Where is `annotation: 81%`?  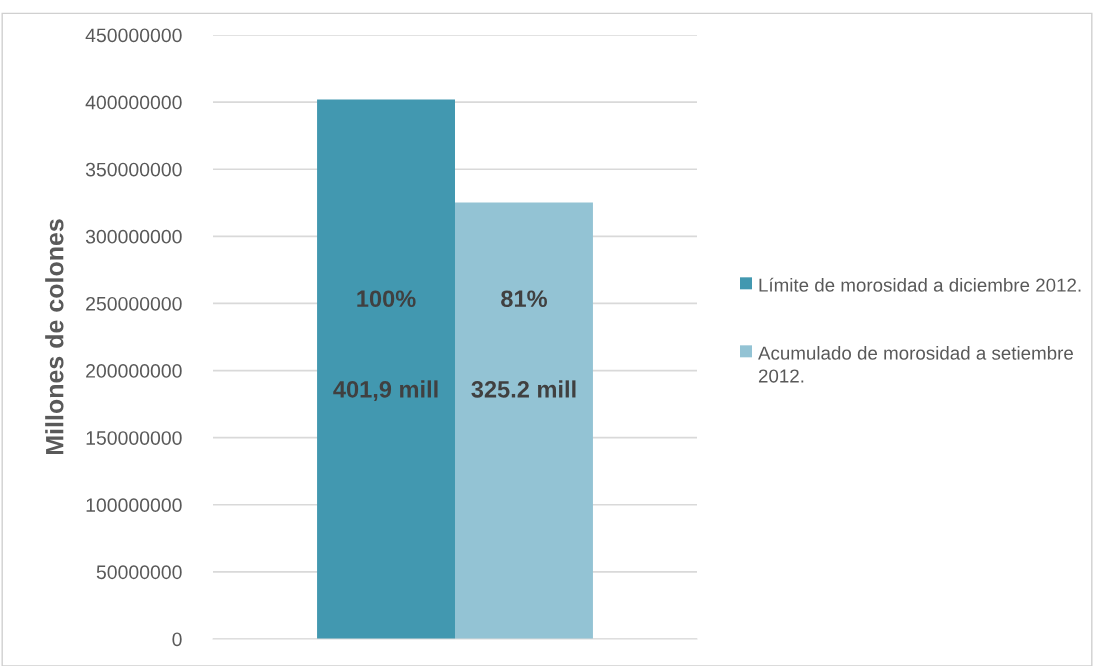 annotation: 81% is located at coordinates (524, 299).